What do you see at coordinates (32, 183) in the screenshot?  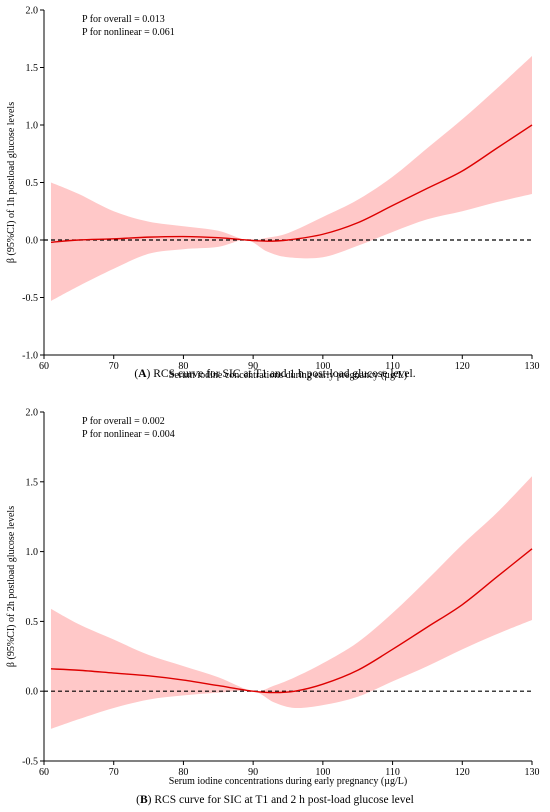 I see `panel-a-y-tick-label: 0.5` at bounding box center [32, 183].